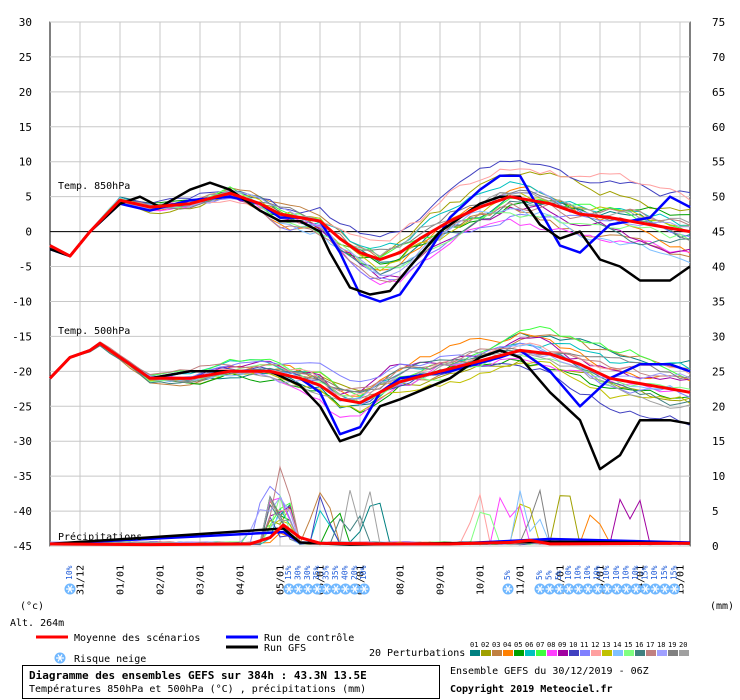 The width and height of the screenshot is (740, 700). I want to click on x-tick-label: 08/01, so click(400, 580).